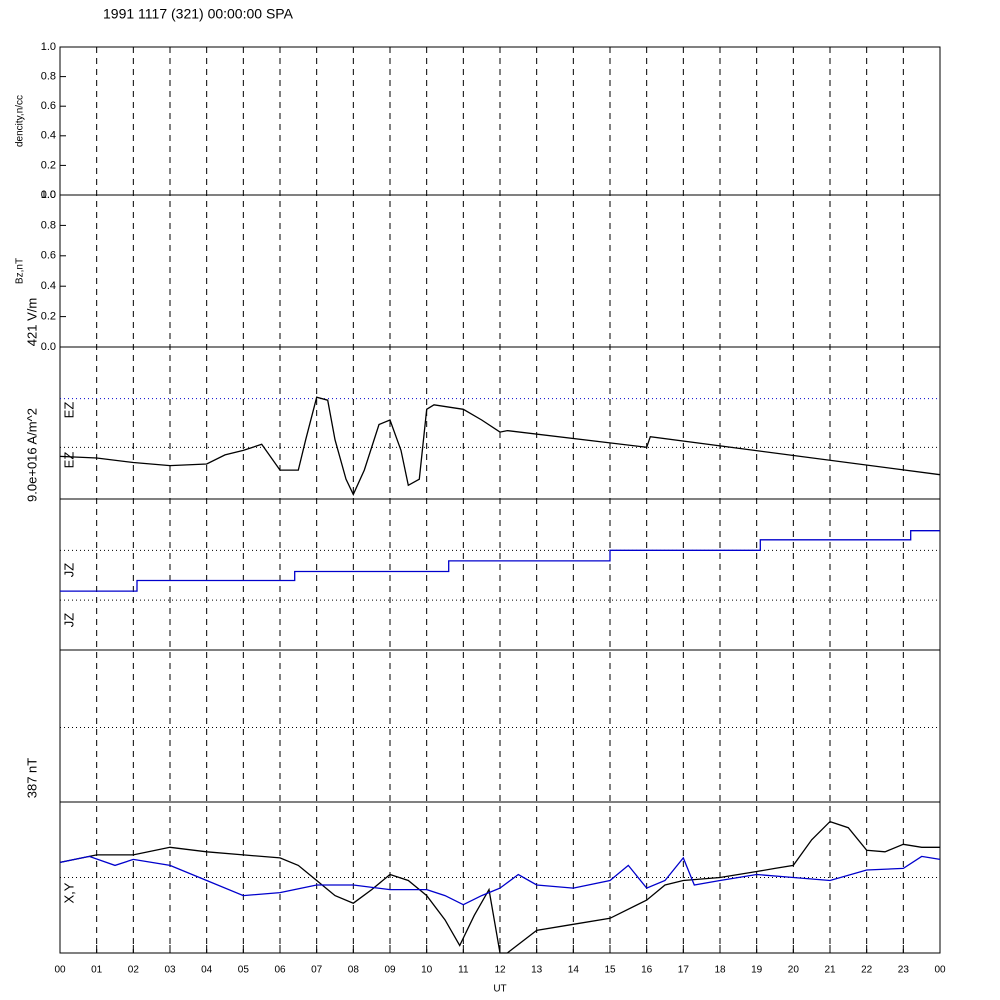 The image size is (1000, 1000). What do you see at coordinates (134, 970) in the screenshot?
I see `x-tick-label: 02` at bounding box center [134, 970].